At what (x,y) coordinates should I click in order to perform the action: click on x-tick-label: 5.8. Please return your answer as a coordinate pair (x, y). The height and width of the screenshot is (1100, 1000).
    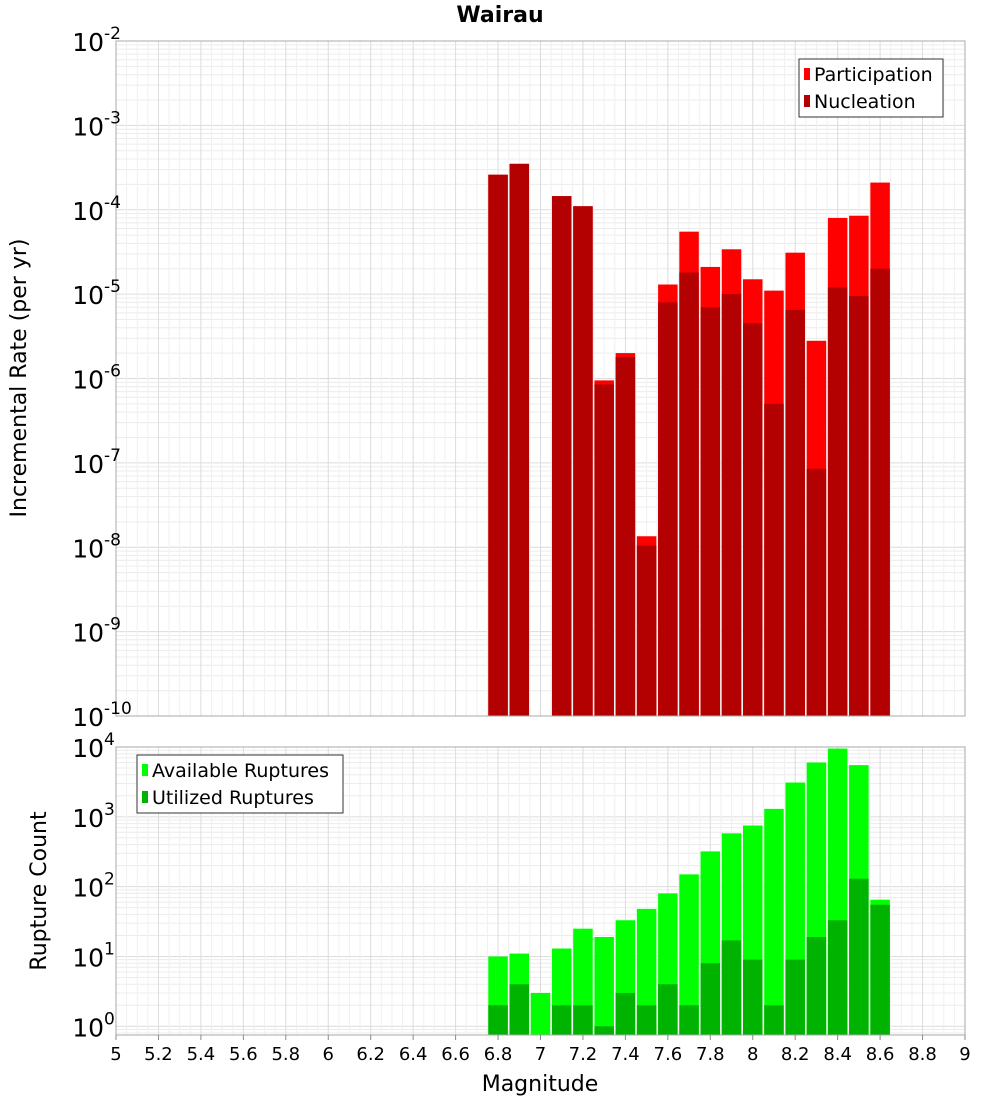
    Looking at the image, I should click on (285, 1054).